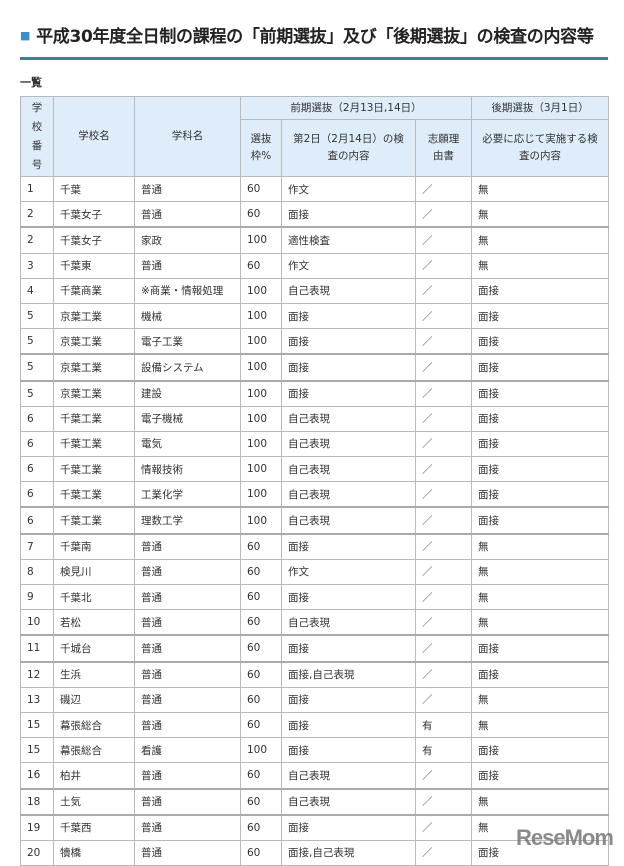 Image resolution: width=624 pixels, height=866 pixels. Describe the element at coordinates (94, 801) in the screenshot. I see `cell-school: 土気` at that location.